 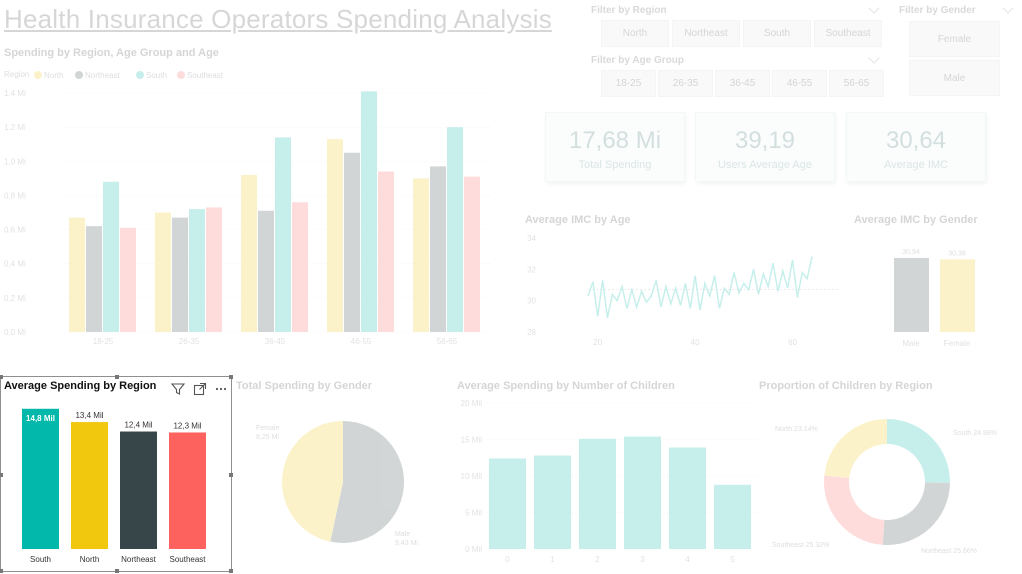 I want to click on x-tick-label: South, so click(x=40, y=559).